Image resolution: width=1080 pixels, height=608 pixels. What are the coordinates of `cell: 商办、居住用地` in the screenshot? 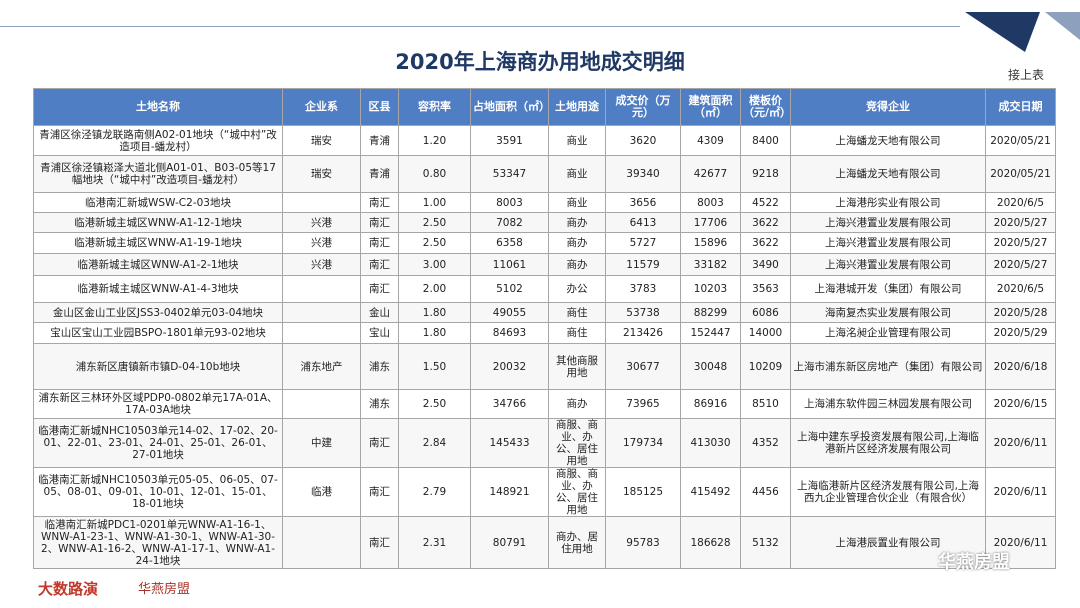 It's located at (577, 542).